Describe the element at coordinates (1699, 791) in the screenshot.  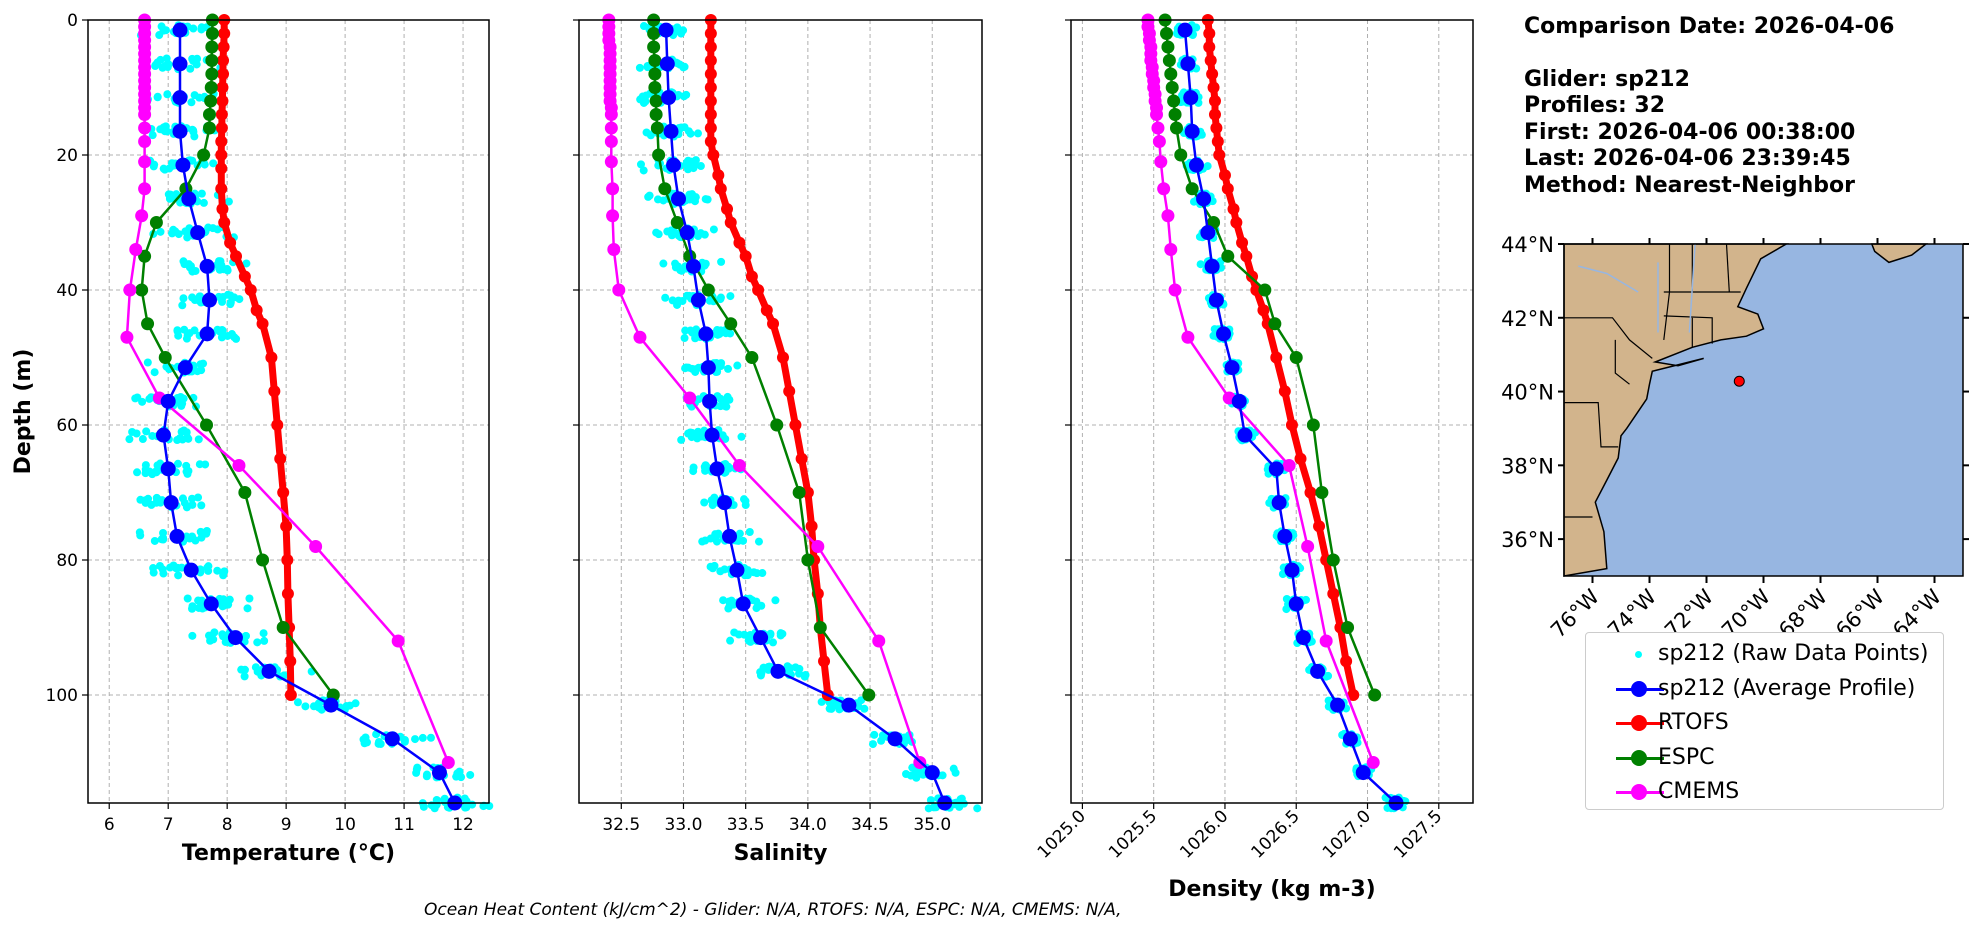
I see `legend-label: CMEMS` at that location.